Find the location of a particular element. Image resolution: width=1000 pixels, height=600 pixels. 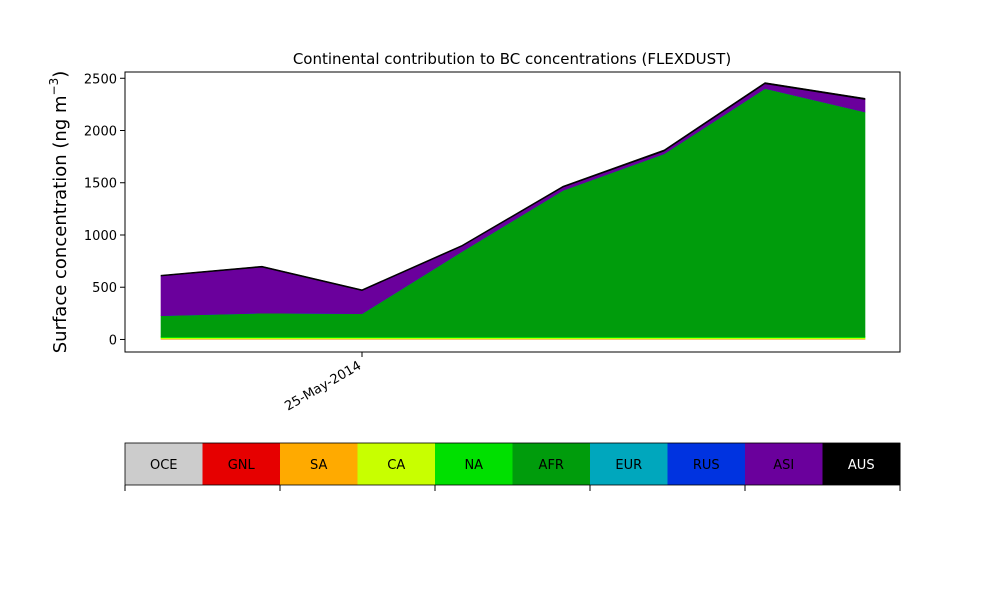

legend-label-rus: RUS is located at coordinates (706, 465).